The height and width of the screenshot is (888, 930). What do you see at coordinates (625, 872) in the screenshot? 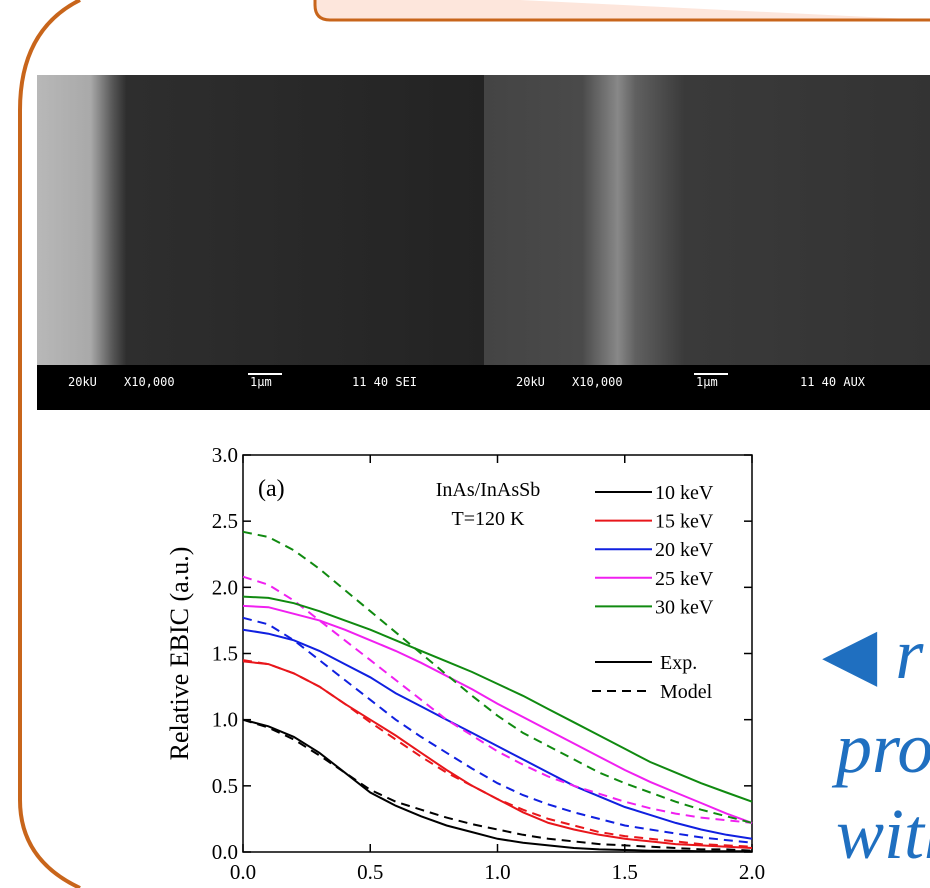
I see `x-tick-label: 1.5` at bounding box center [625, 872].